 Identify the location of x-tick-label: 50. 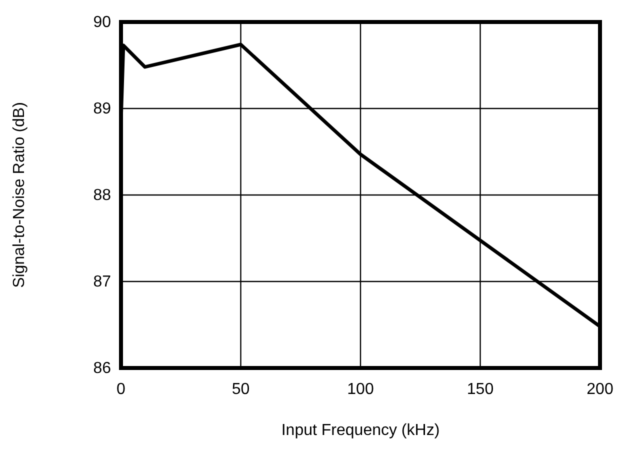
(241, 389).